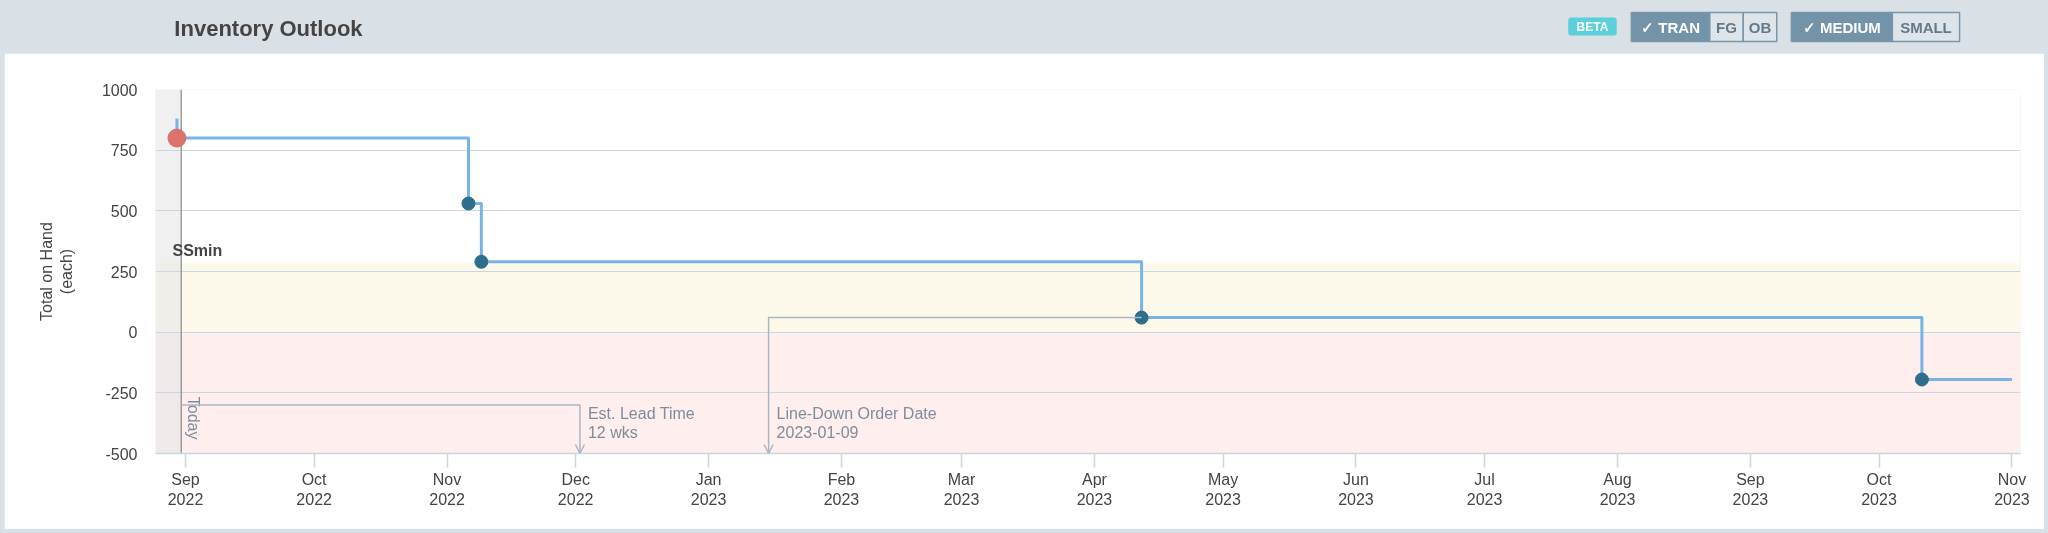 The image size is (2048, 533). I want to click on text: BETA, so click(1592, 27).